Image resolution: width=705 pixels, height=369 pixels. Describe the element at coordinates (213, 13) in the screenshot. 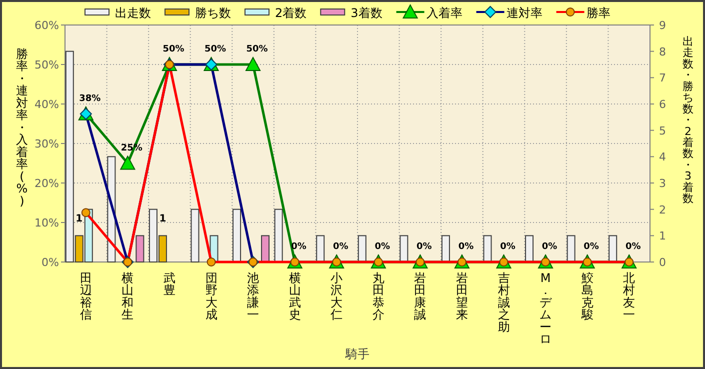

I see `legend-label: 勝ち数` at that location.